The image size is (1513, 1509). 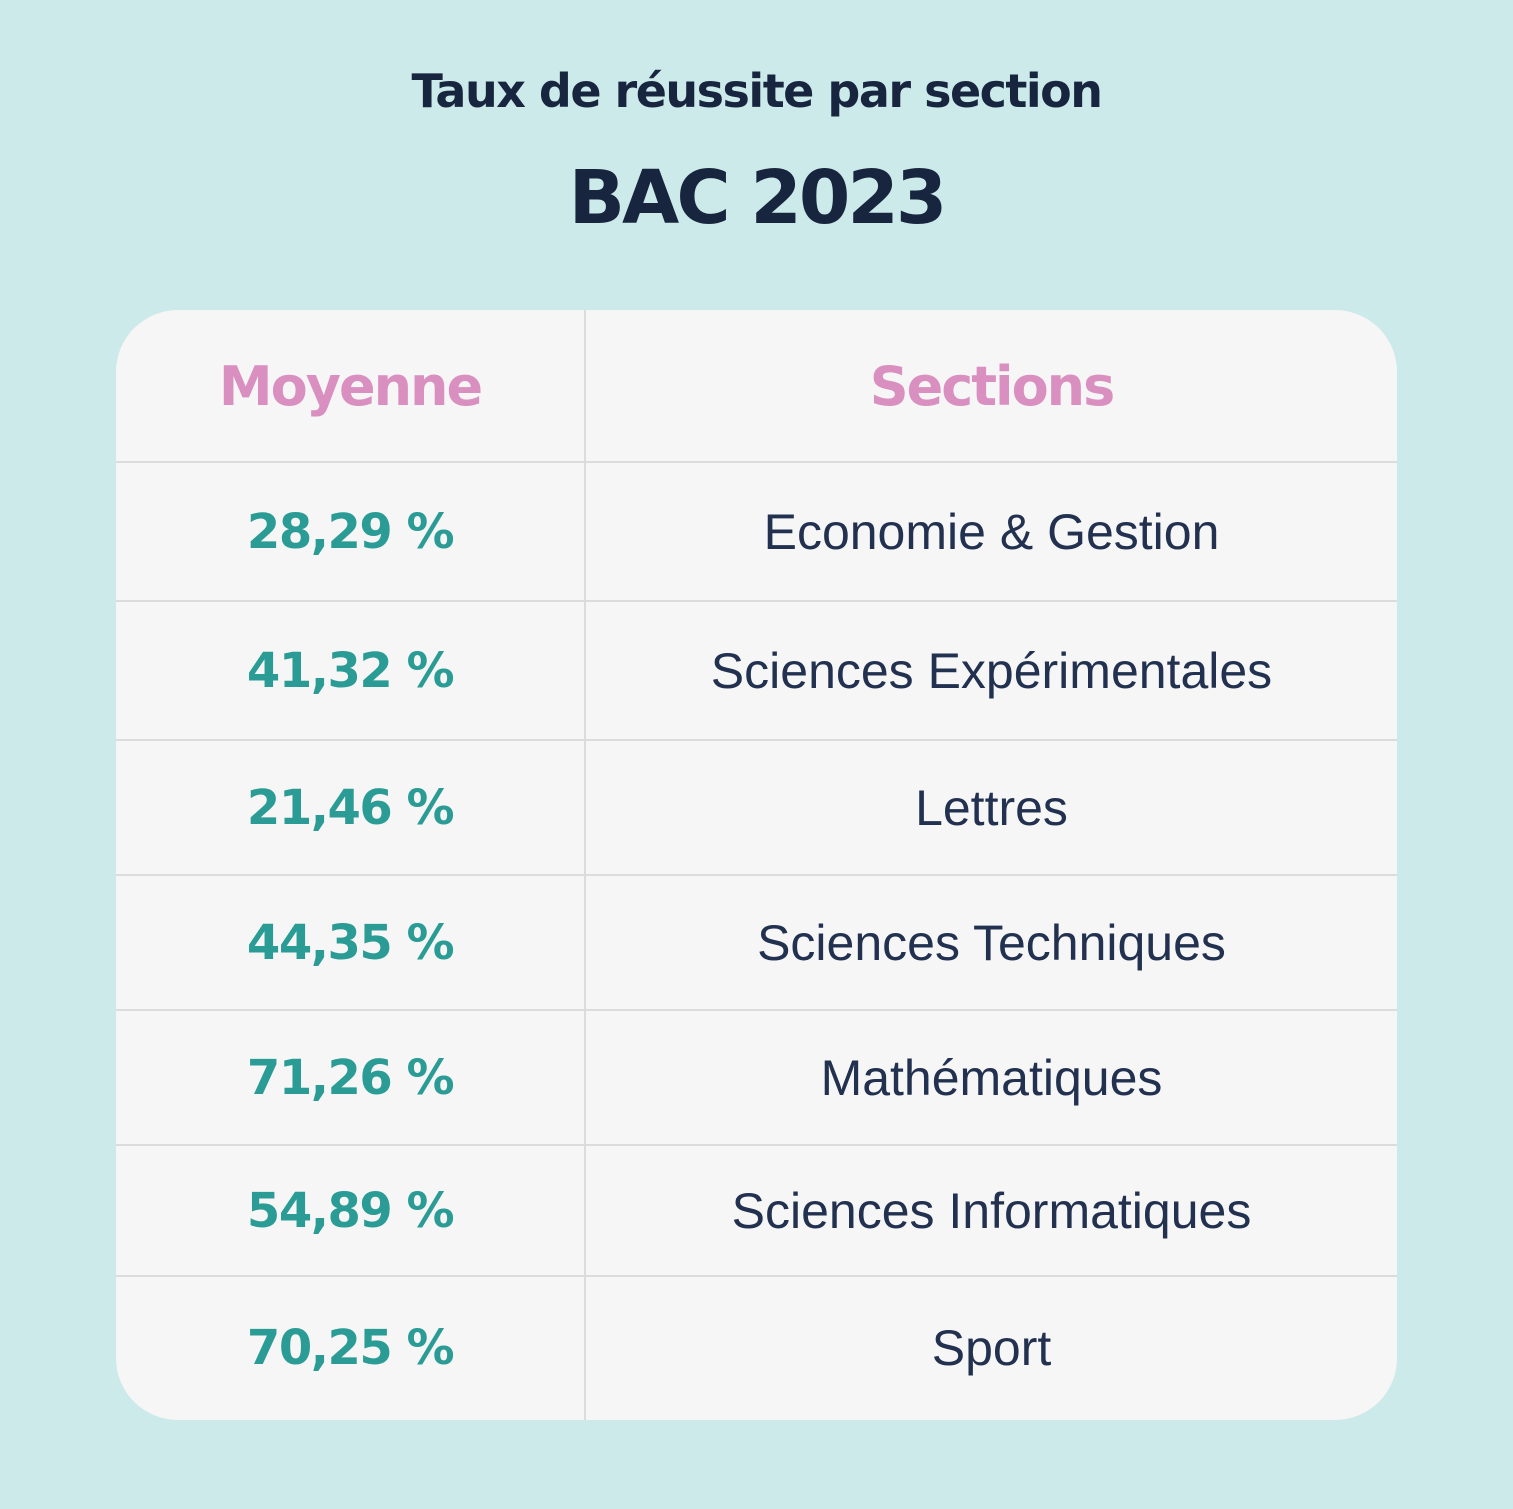 I want to click on table-cell-section: Sciences Informatiques, so click(x=991, y=1210).